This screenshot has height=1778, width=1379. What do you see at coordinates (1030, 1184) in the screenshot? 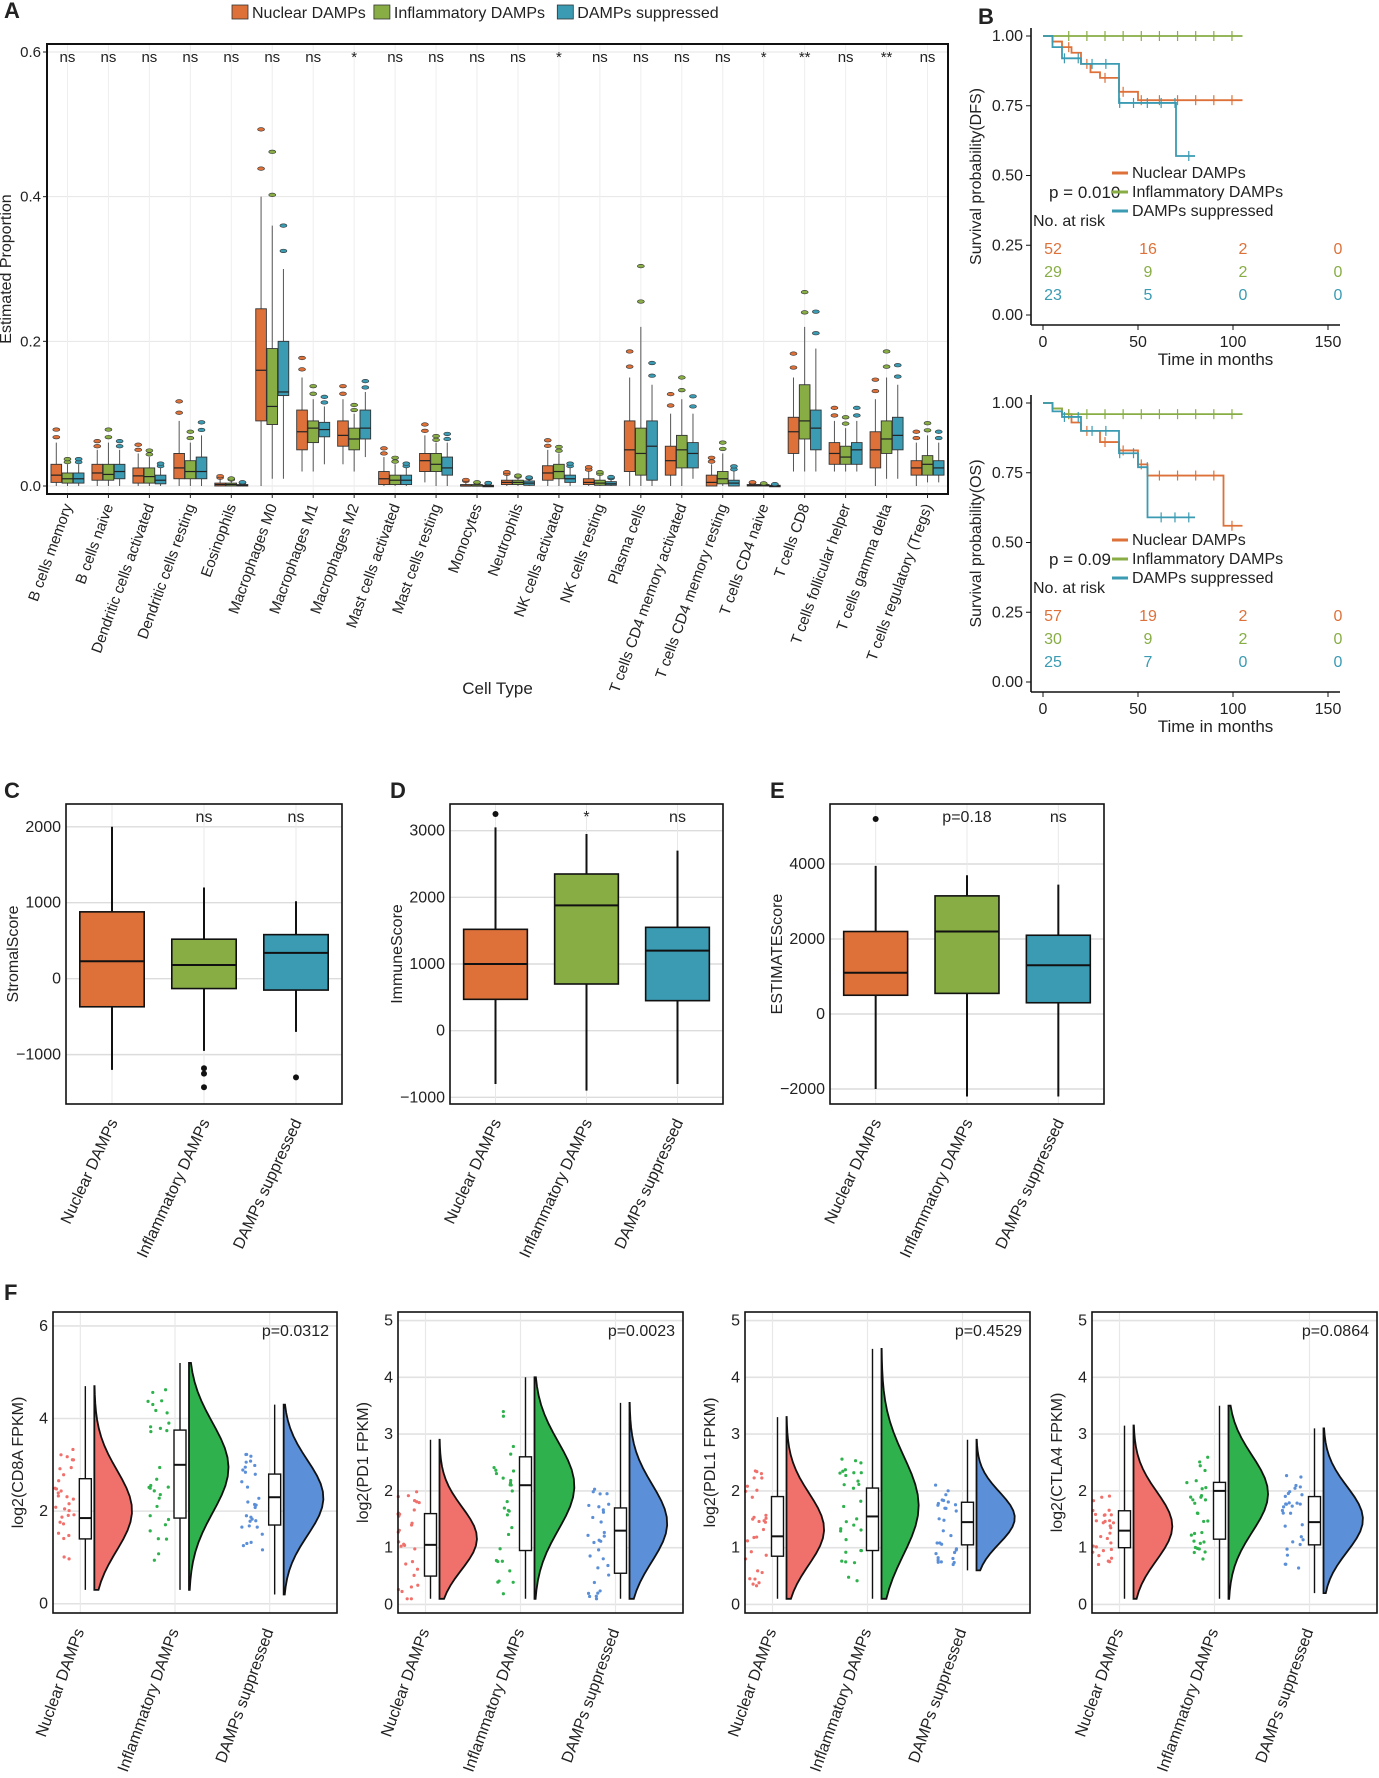
I see `e-xtick-label: DAMPs suppressed` at bounding box center [1030, 1184].